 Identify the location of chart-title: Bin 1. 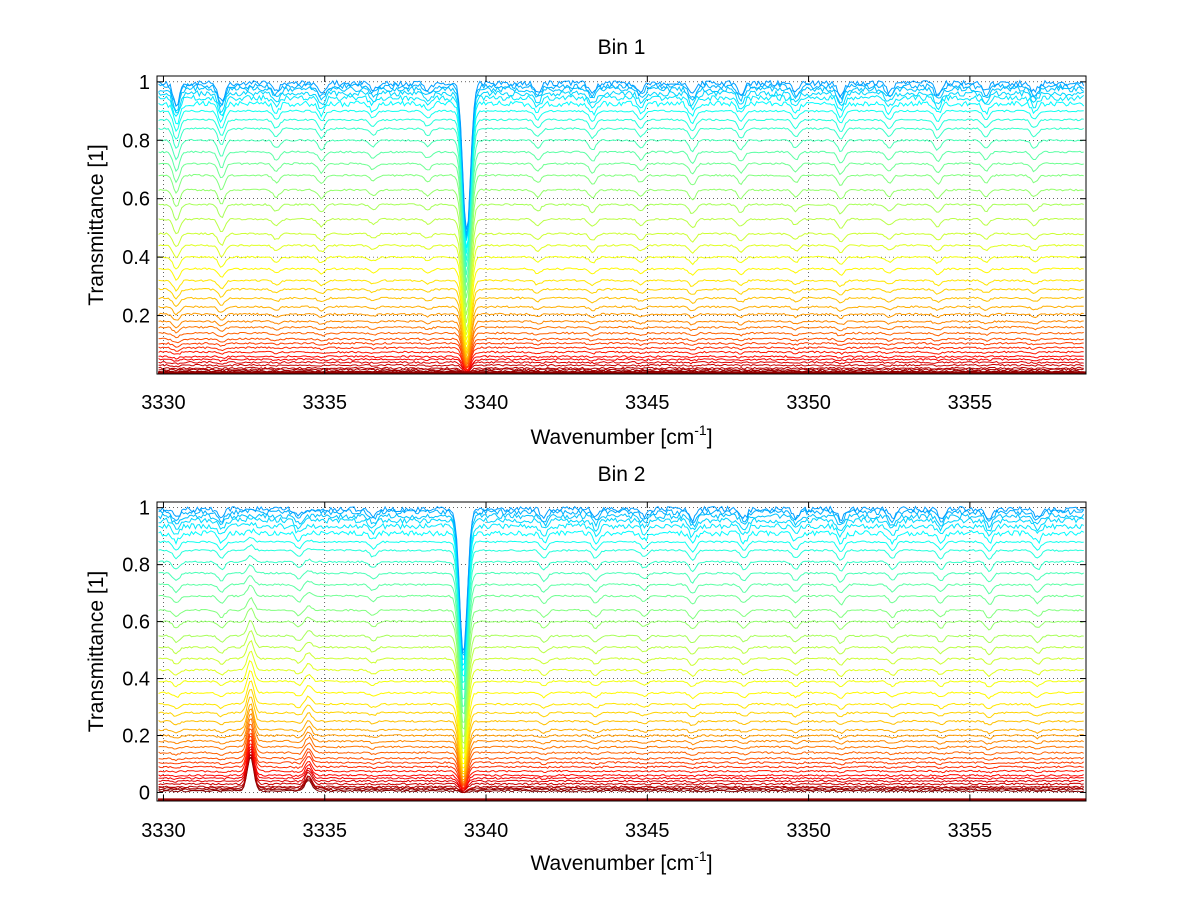
(622, 47).